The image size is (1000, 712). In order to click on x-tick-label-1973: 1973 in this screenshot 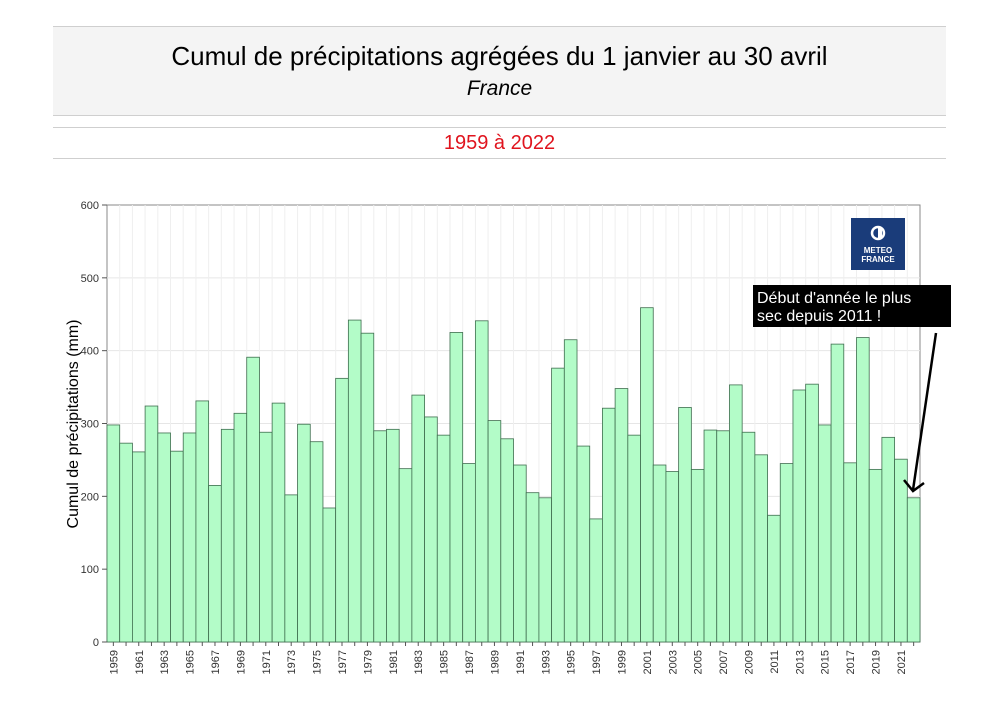, I will do `click(292, 662)`.